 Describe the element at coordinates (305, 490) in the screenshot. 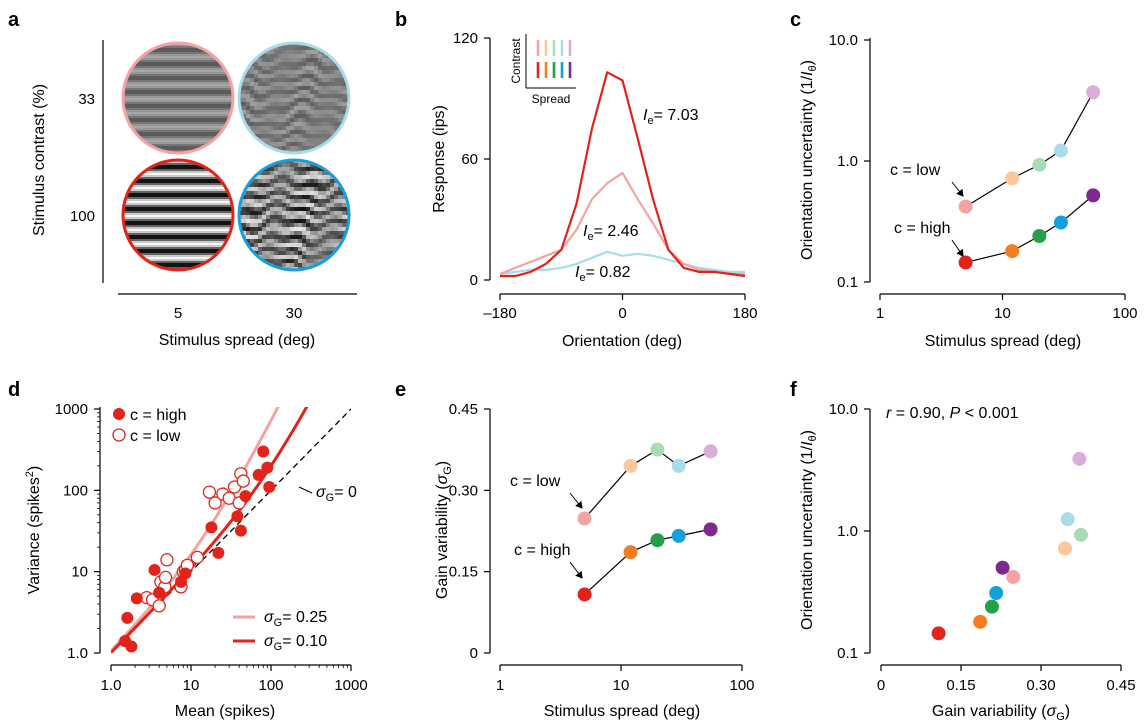

I see `sigma-0-pointer` at that location.